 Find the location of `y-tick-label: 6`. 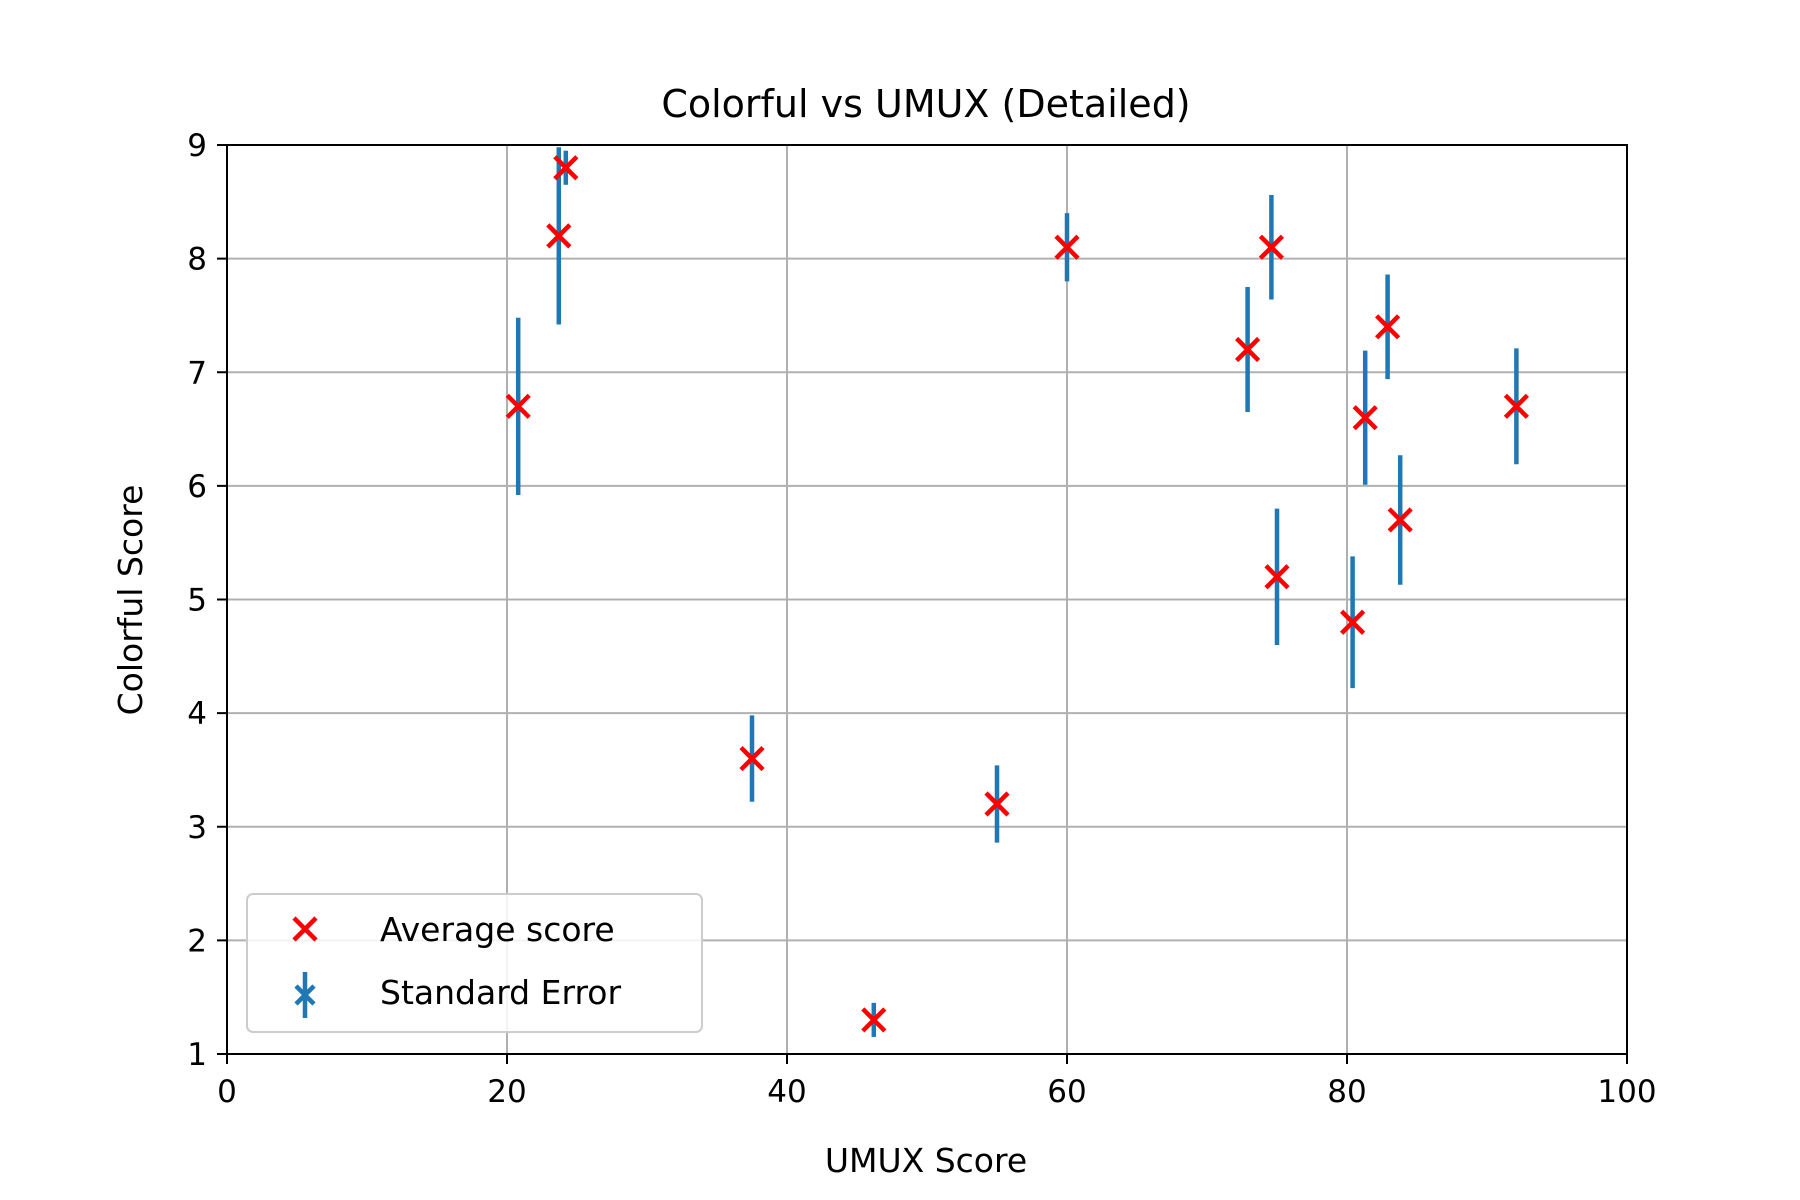

y-tick-label: 6 is located at coordinates (197, 487).